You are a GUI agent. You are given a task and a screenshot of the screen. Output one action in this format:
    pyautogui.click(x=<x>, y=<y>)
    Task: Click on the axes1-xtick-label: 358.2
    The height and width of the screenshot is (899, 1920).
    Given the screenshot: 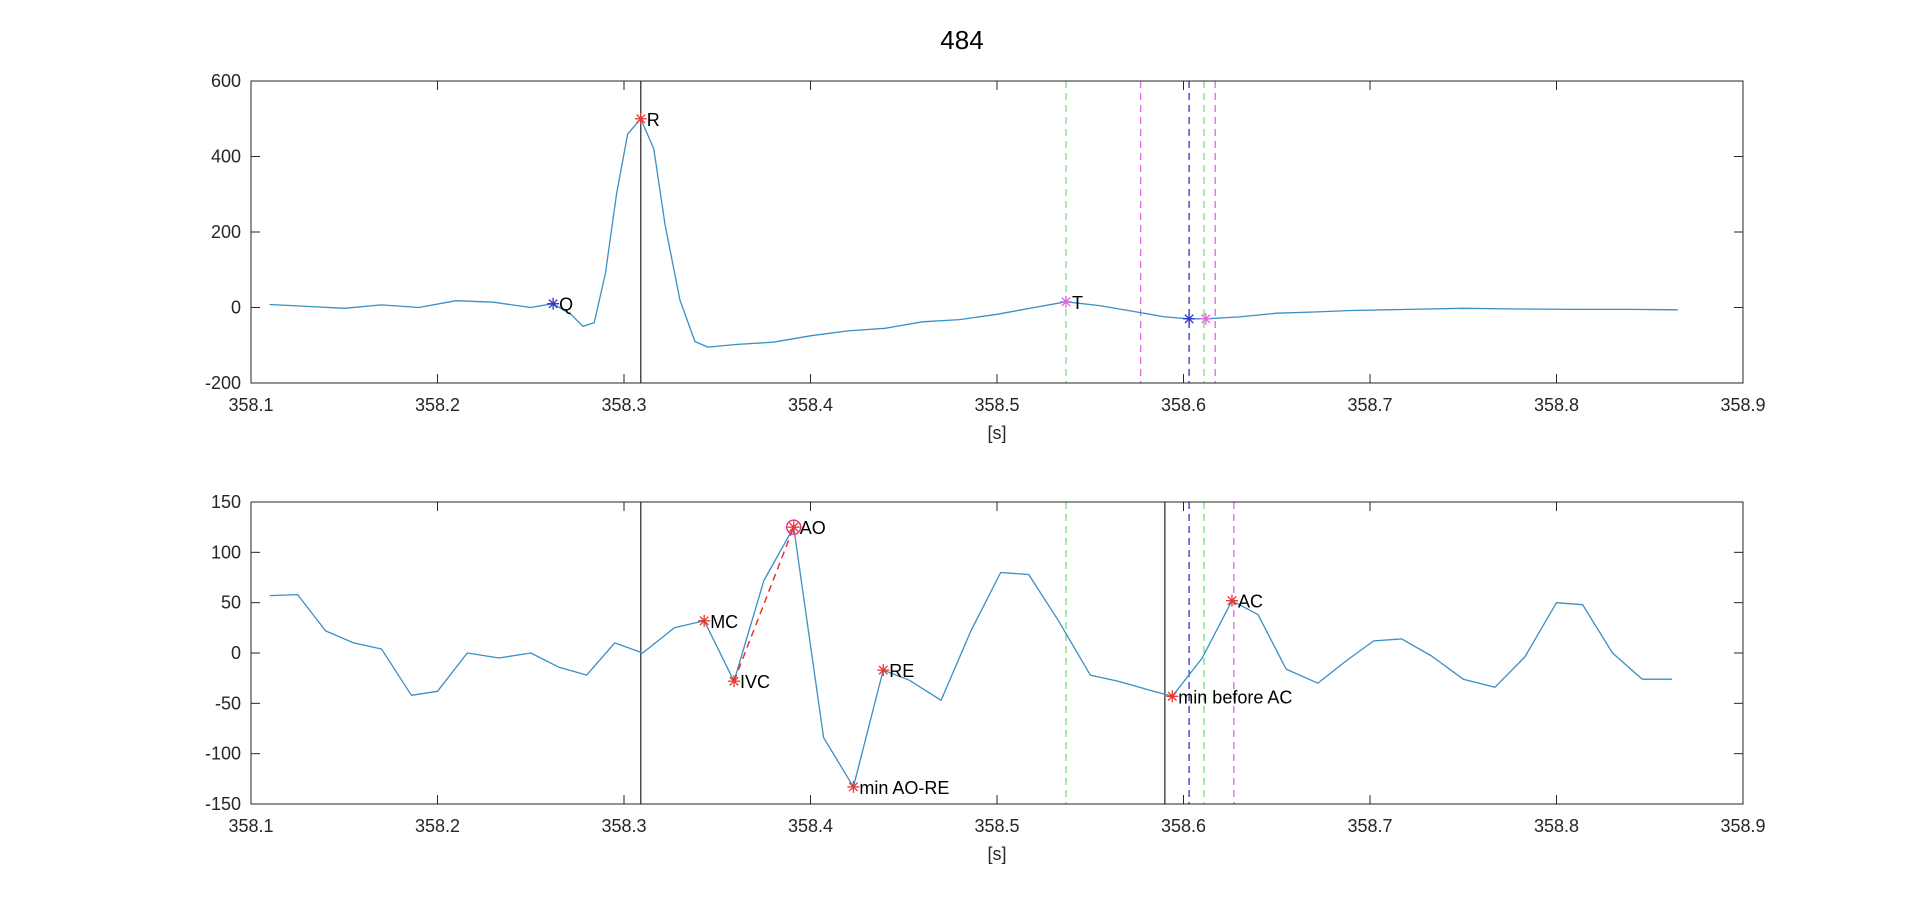 What is the action you would take?
    pyautogui.click(x=437, y=826)
    